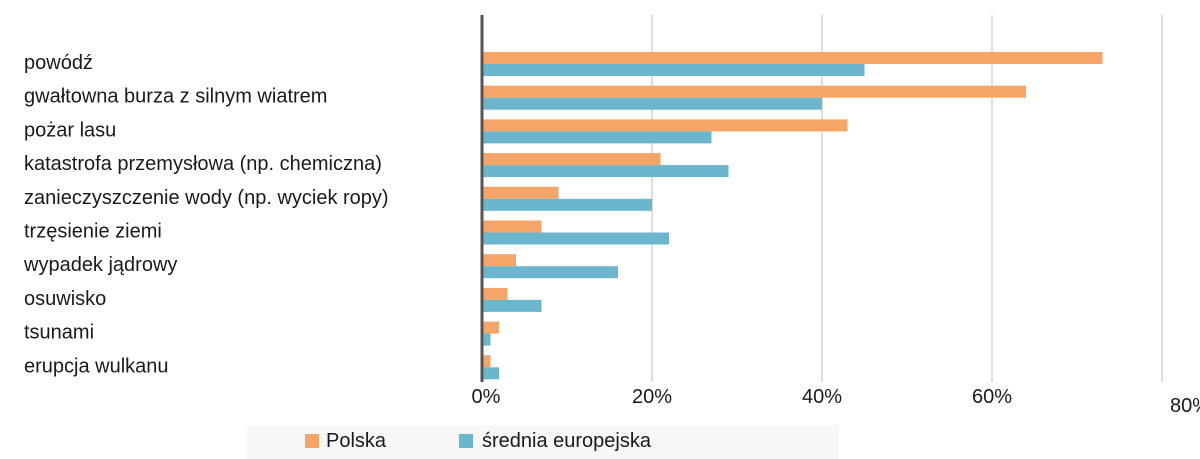  What do you see at coordinates (466, 441) in the screenshot?
I see `legend-swatch-srednia-europejska` at bounding box center [466, 441].